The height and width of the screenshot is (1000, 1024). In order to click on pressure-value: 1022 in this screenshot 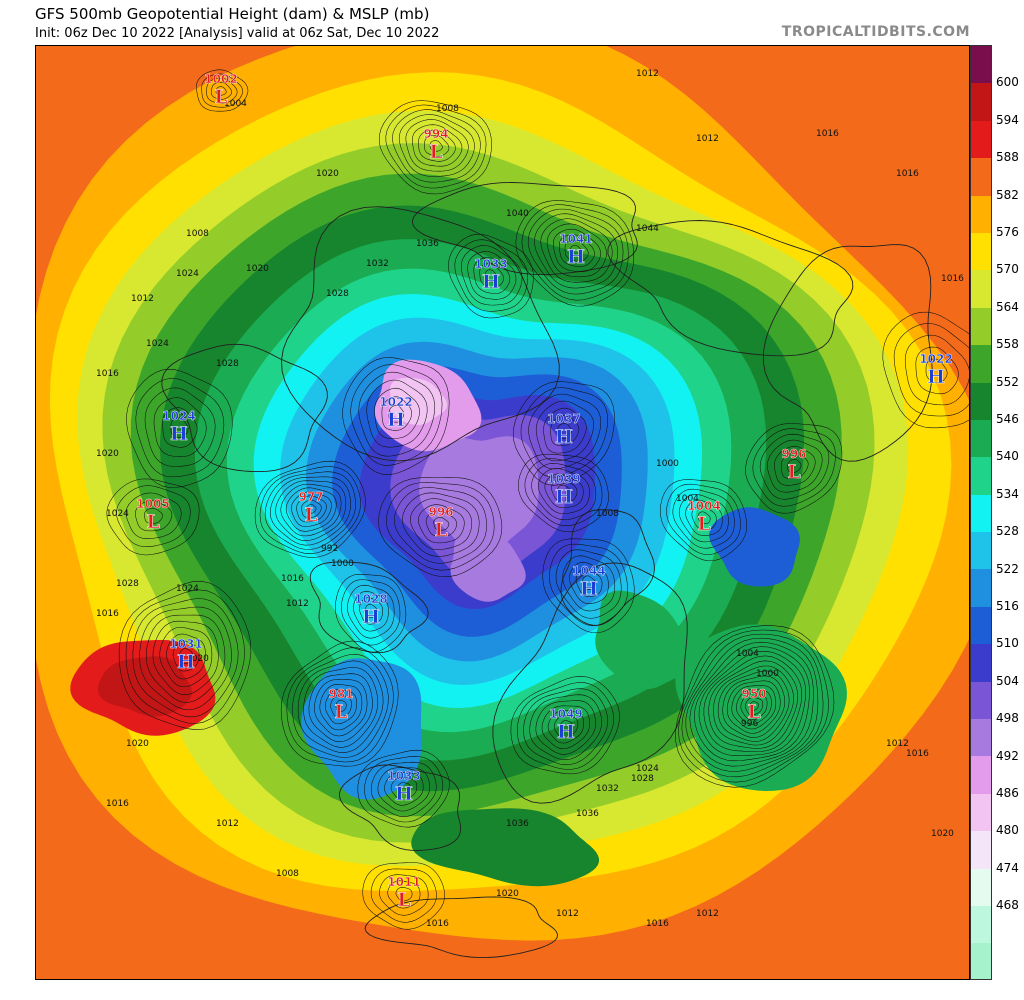, I will do `click(935, 359)`.